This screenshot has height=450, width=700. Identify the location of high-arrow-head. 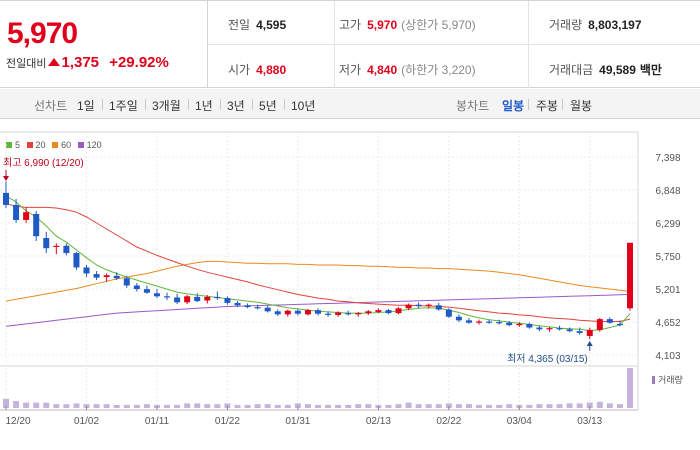
(6, 178).